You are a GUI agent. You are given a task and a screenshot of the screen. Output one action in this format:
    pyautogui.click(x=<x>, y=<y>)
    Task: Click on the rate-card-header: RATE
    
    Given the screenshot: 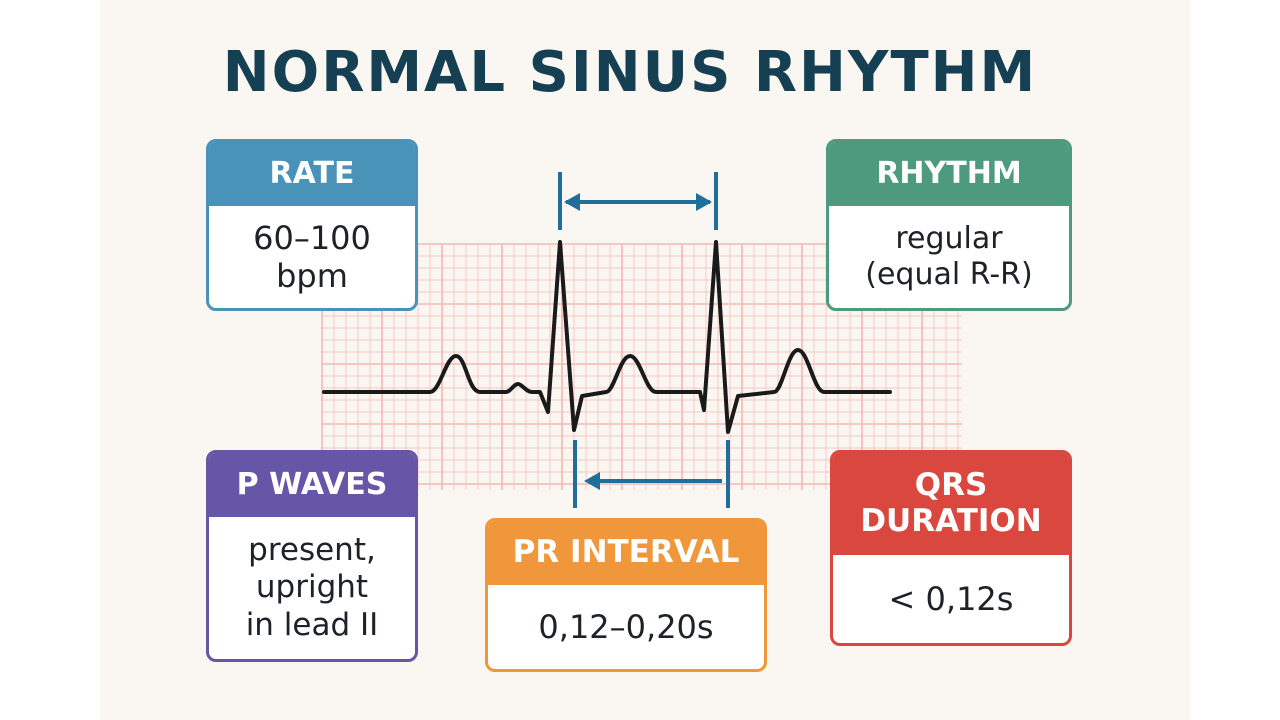 What is the action you would take?
    pyautogui.click(x=312, y=174)
    